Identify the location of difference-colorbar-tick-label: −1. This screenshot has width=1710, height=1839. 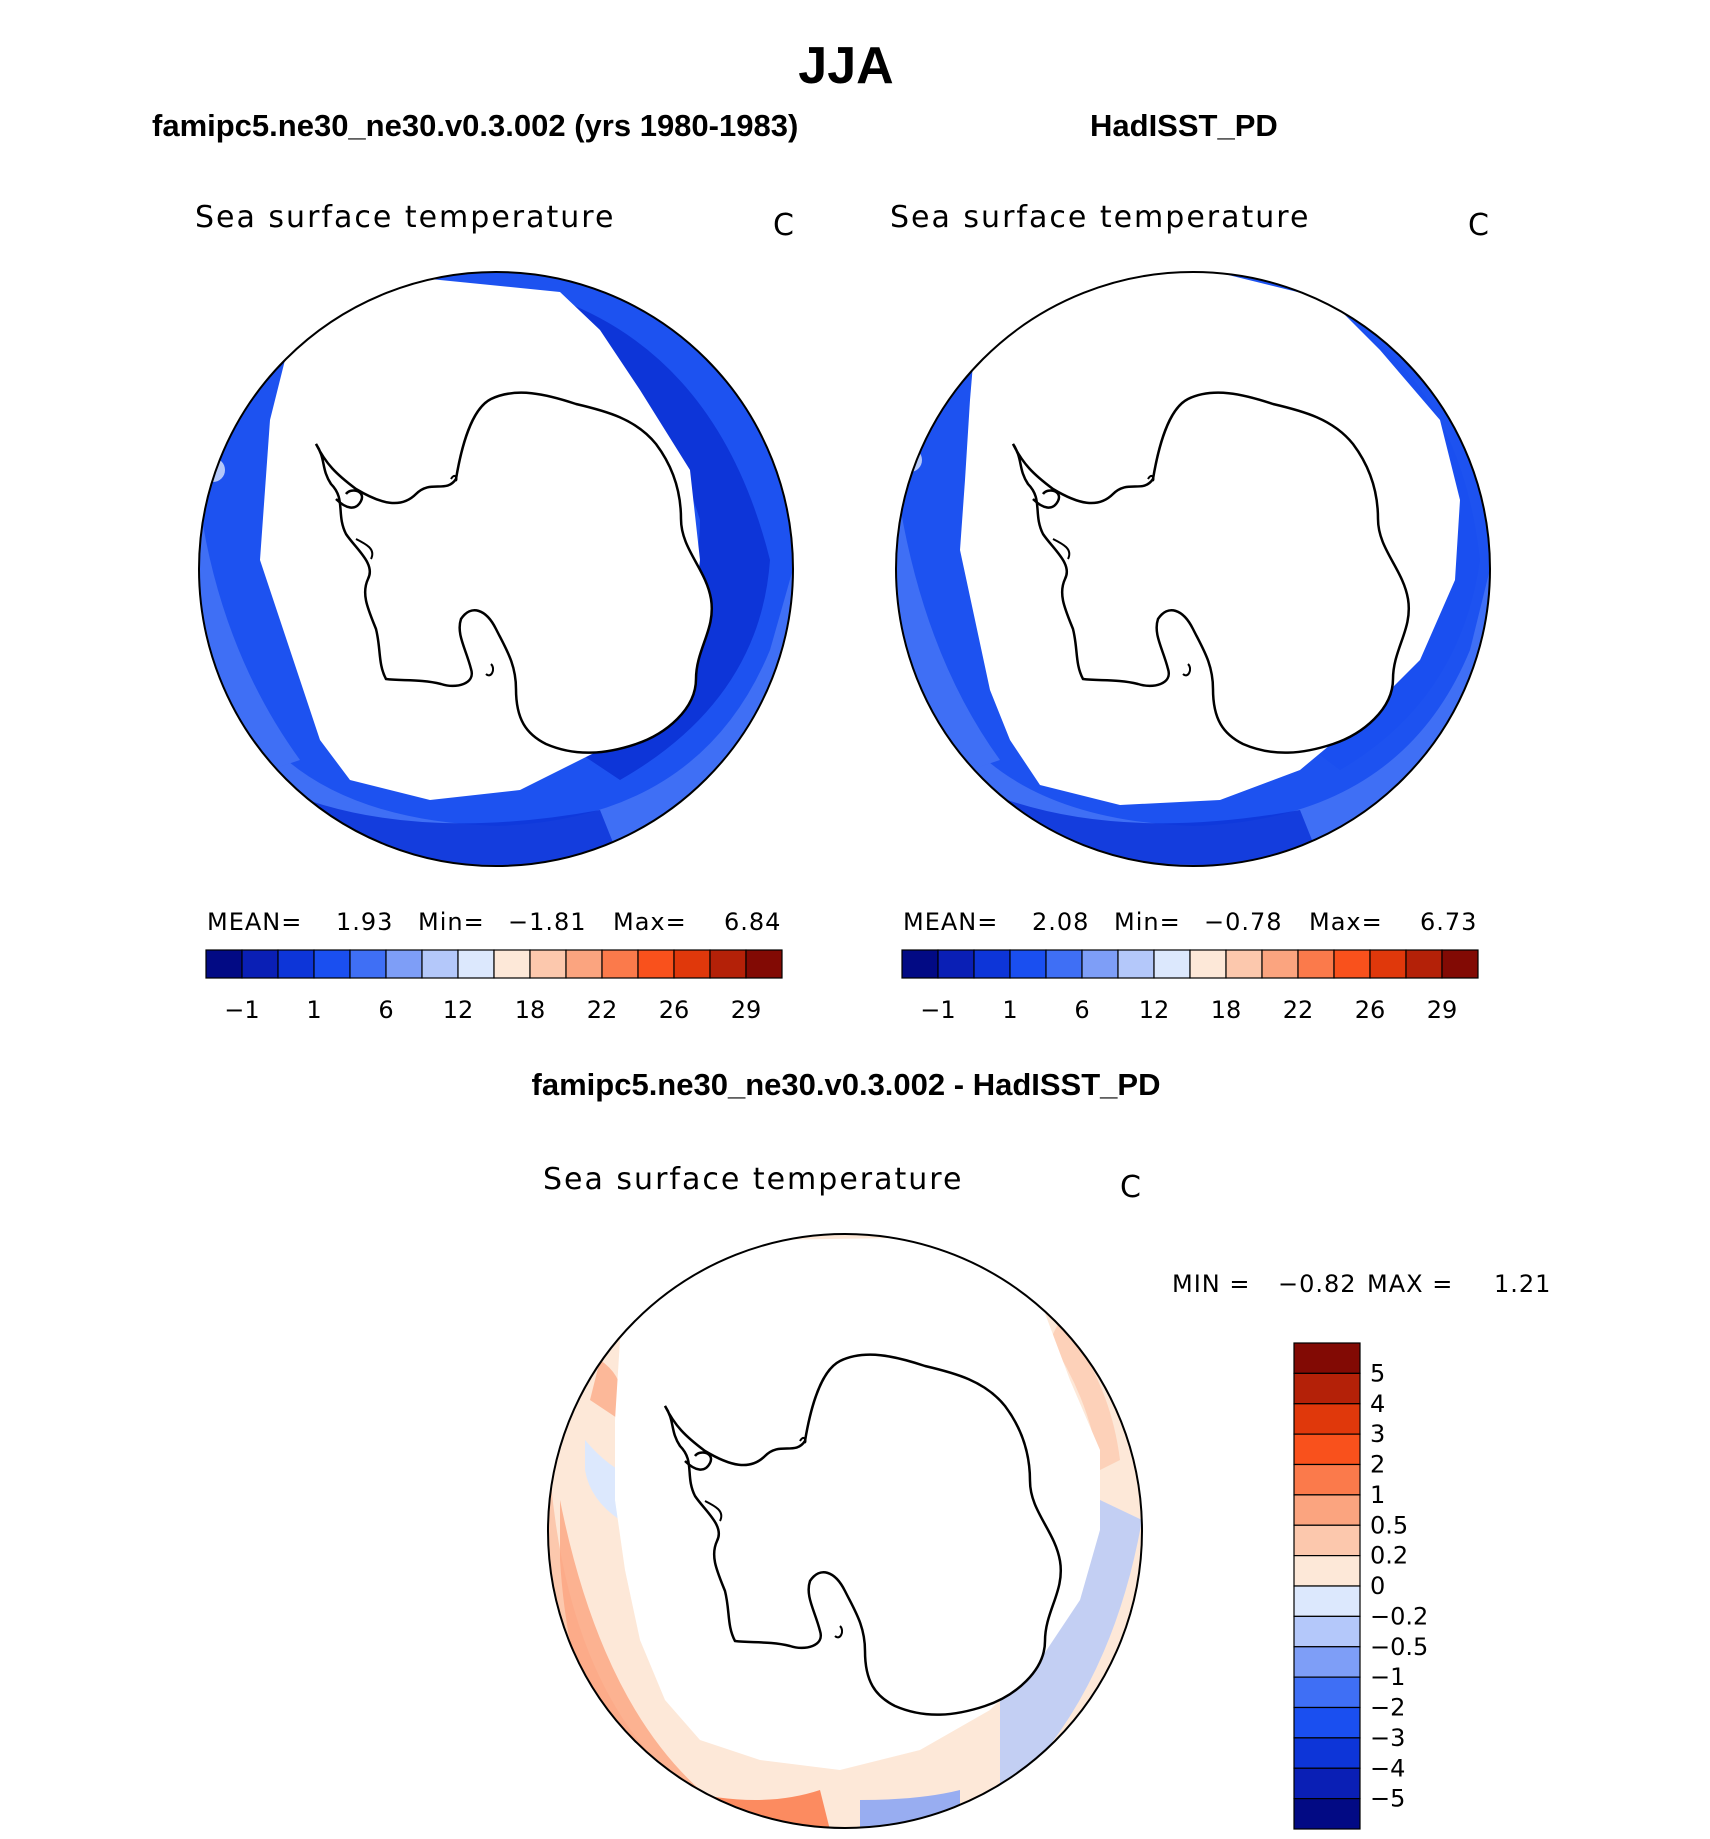
(1387, 1677).